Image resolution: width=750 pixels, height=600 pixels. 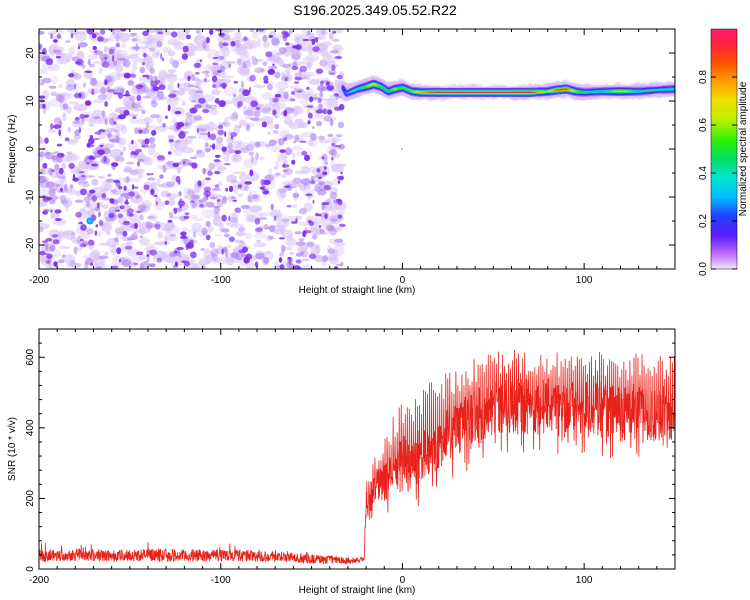 What do you see at coordinates (724, 149) in the screenshot?
I see `colorbar-gradient` at bounding box center [724, 149].